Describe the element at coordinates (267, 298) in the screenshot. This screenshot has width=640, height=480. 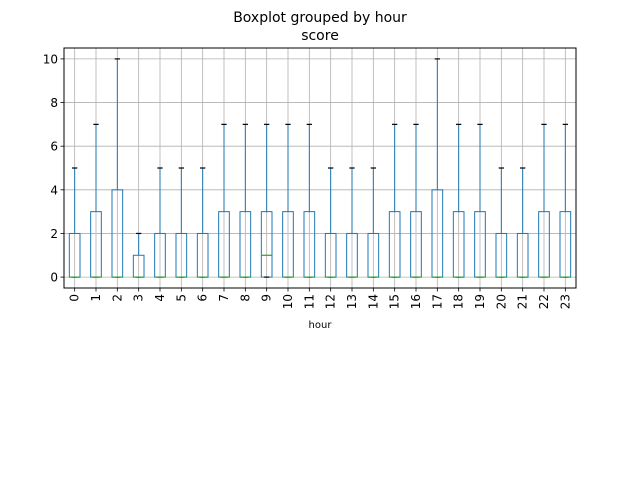
I see `x-tick-label: 9` at that location.